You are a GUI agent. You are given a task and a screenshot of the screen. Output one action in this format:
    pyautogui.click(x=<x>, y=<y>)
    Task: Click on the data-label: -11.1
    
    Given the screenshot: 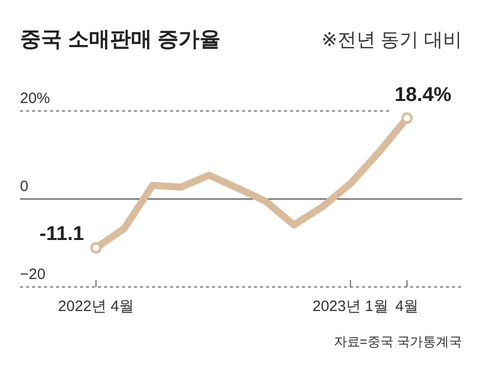 What is the action you would take?
    pyautogui.click(x=62, y=233)
    